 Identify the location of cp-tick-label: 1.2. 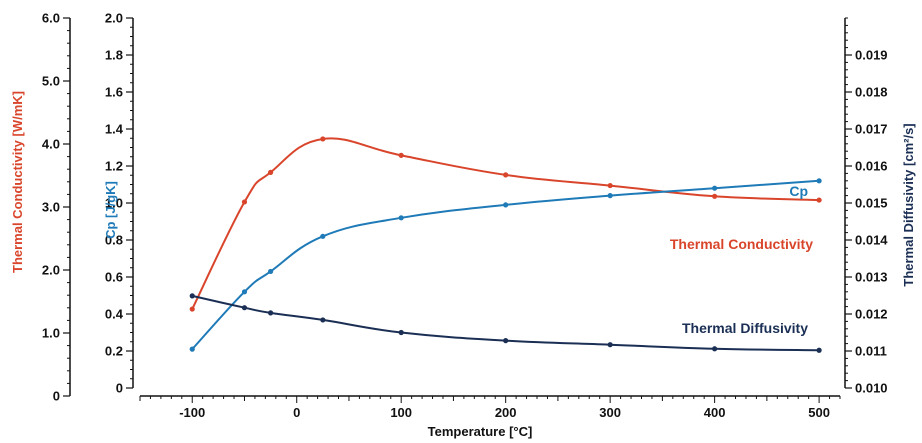
(114, 166).